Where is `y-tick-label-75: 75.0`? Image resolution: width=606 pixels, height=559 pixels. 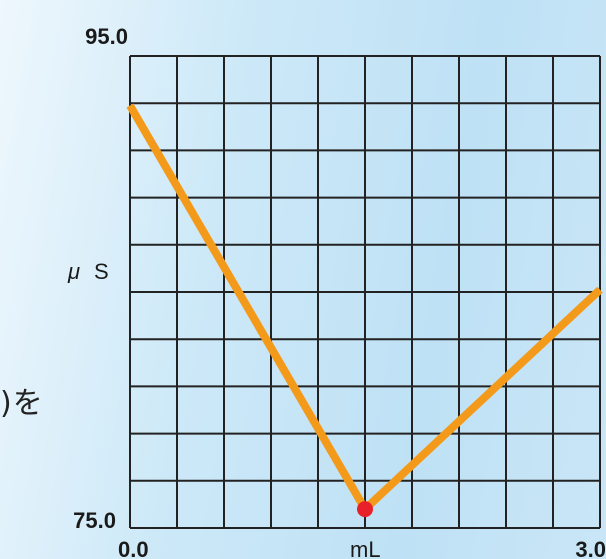 y-tick-label-75: 75.0 is located at coordinates (94, 520).